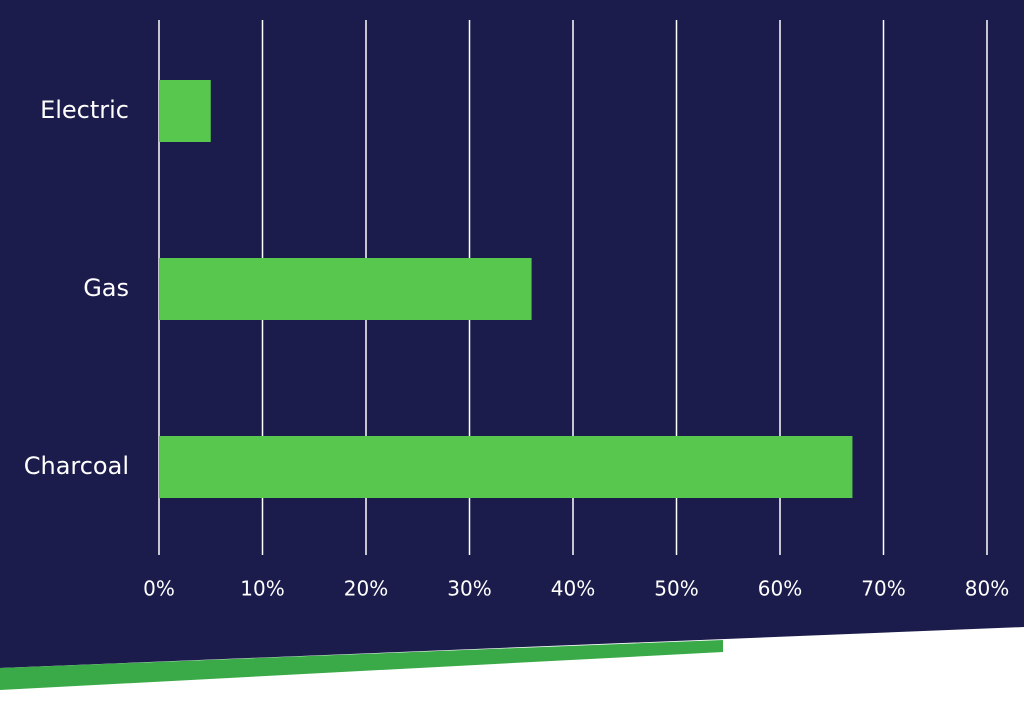 The image size is (1024, 712). What do you see at coordinates (159, 589) in the screenshot?
I see `x-tick-label: 0%` at bounding box center [159, 589].